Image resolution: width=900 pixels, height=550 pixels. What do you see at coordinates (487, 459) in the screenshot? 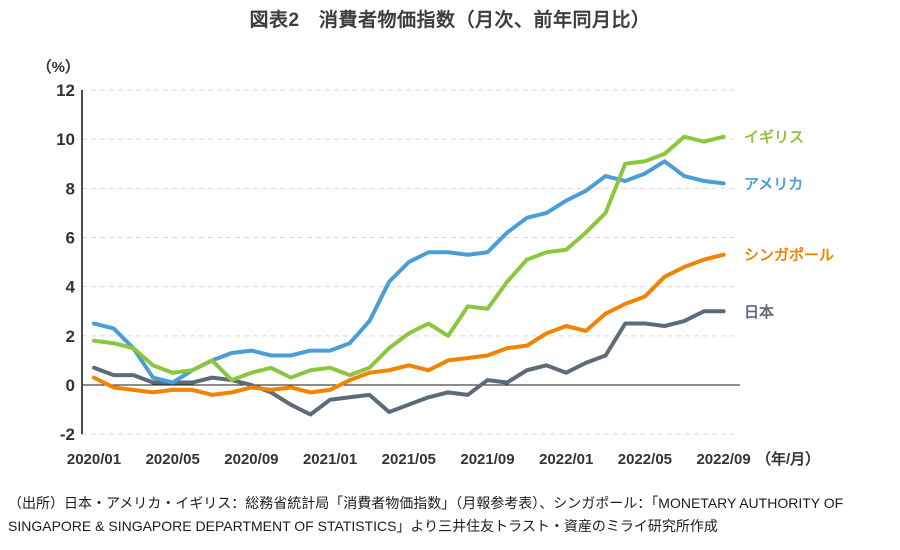
I see `x-tick-label: 2021/09` at bounding box center [487, 459].